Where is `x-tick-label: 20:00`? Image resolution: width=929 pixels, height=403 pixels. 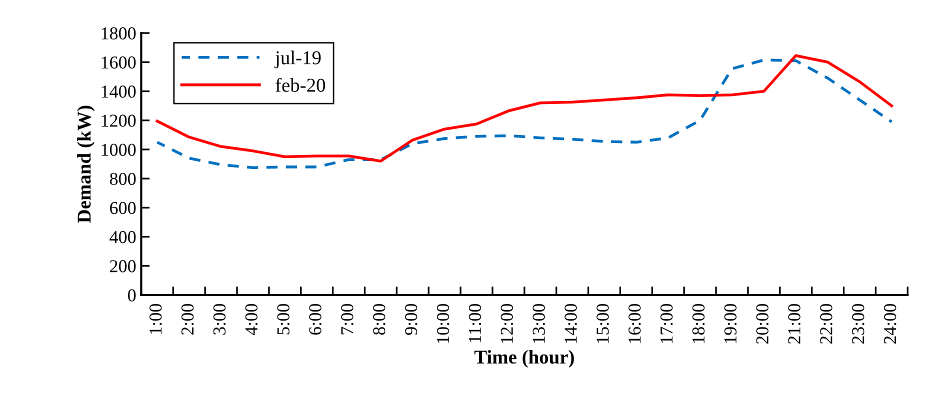 x-tick-label: 20:00 is located at coordinates (762, 324).